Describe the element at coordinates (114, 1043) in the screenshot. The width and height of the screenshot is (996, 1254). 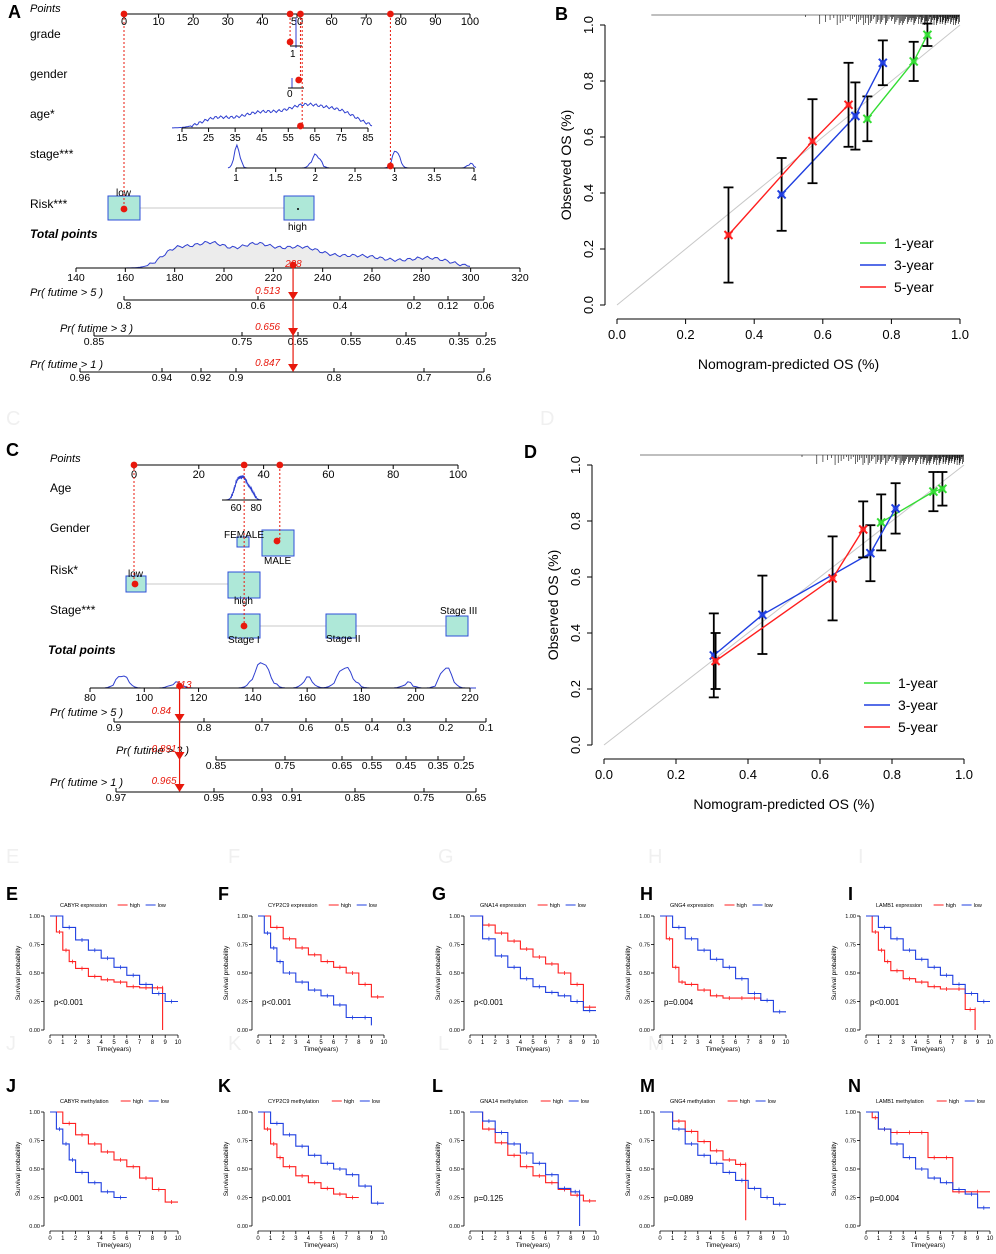
I see `x-tick-label: 5` at that location.